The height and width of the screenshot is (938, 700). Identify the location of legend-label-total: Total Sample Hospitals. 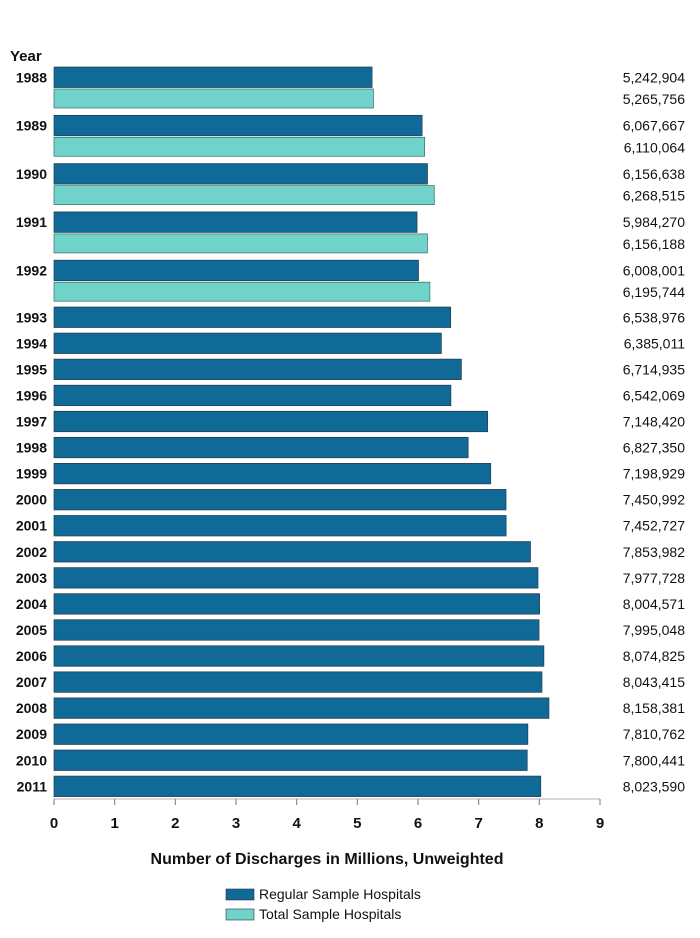
(330, 914).